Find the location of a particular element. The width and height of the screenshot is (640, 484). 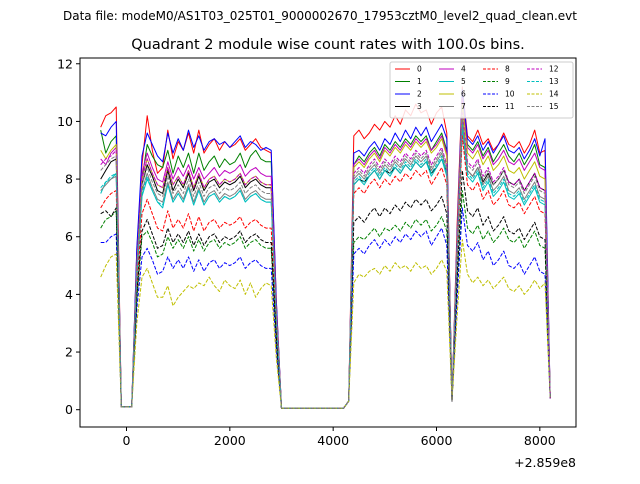

y-tick-label: 10 is located at coordinates (65, 121).